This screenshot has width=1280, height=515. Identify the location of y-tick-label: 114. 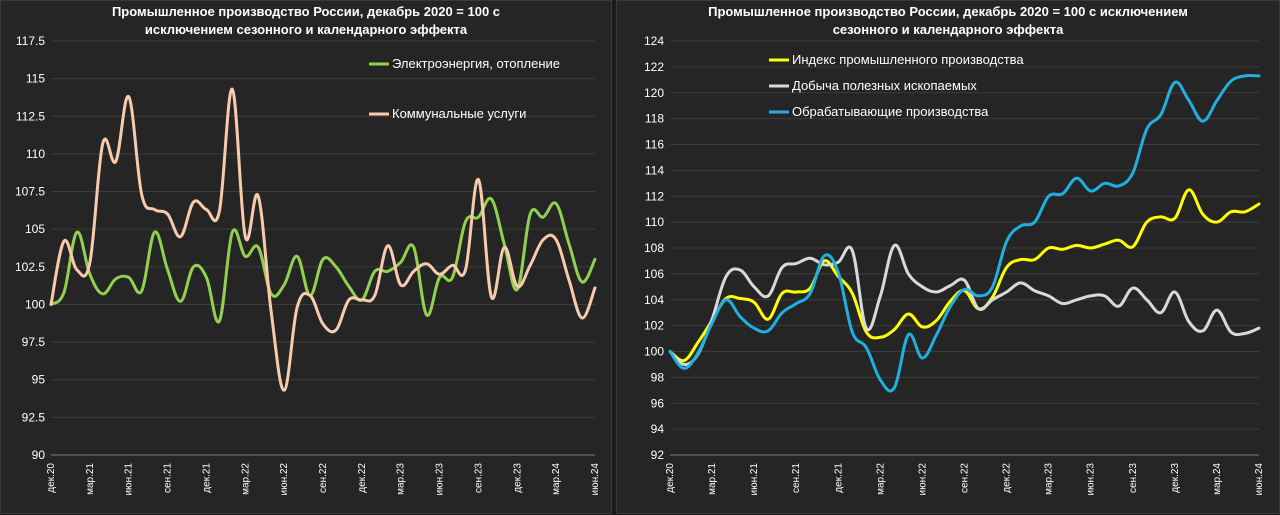
(654, 170).